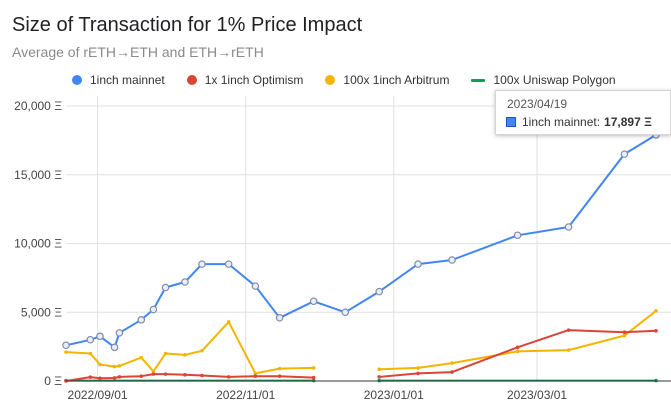 This screenshot has width=671, height=405. Describe the element at coordinates (38, 244) in the screenshot. I see `y-tick-label: 10,000 Ξ` at that location.